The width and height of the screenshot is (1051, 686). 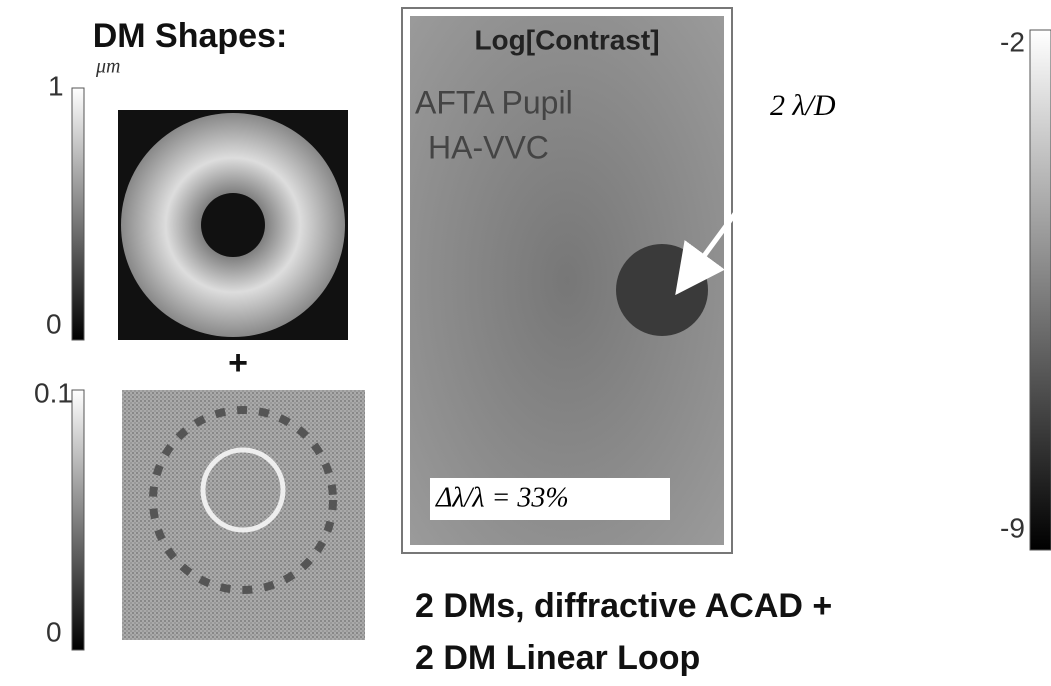 I want to click on dm2-ring, so click(x=243, y=500).